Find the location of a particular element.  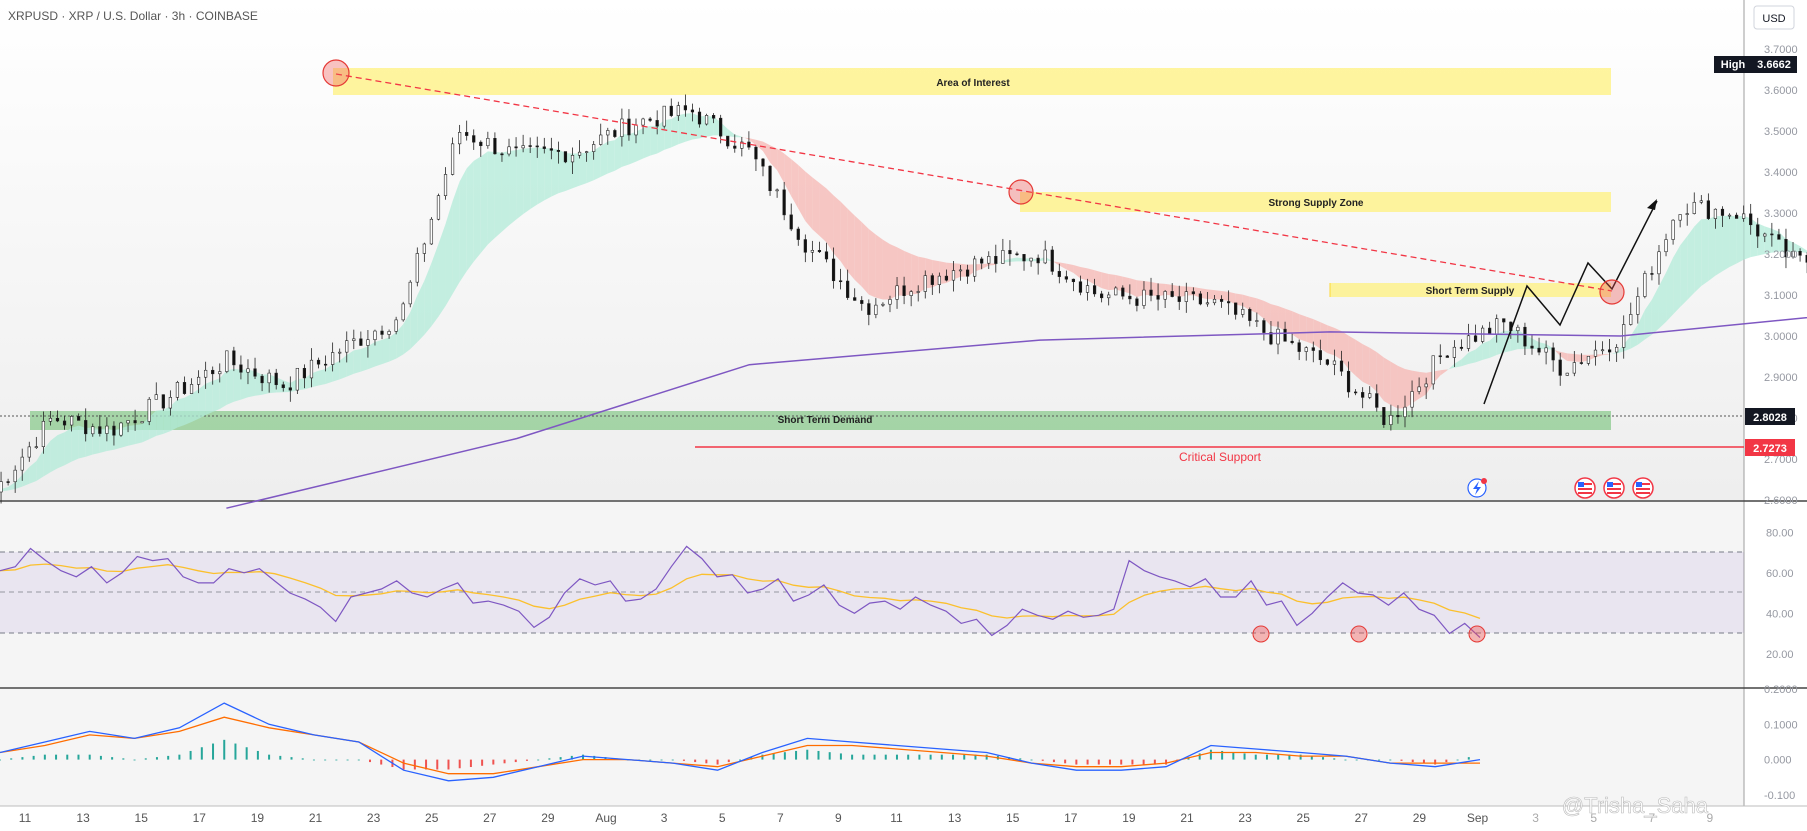

macd-line is located at coordinates (740, 742).